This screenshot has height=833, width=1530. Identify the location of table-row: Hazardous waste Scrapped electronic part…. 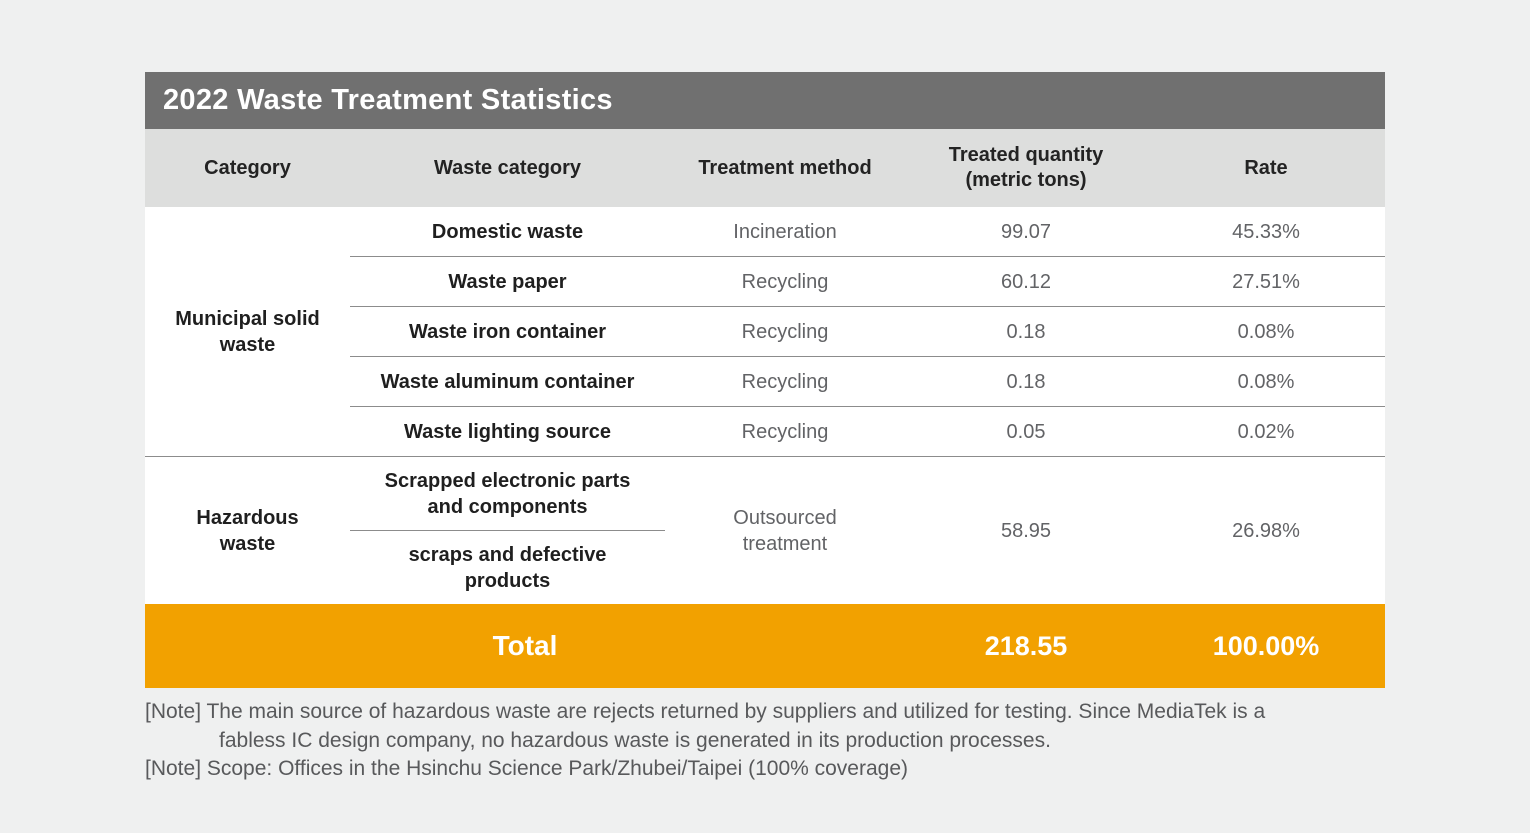
(765, 505).